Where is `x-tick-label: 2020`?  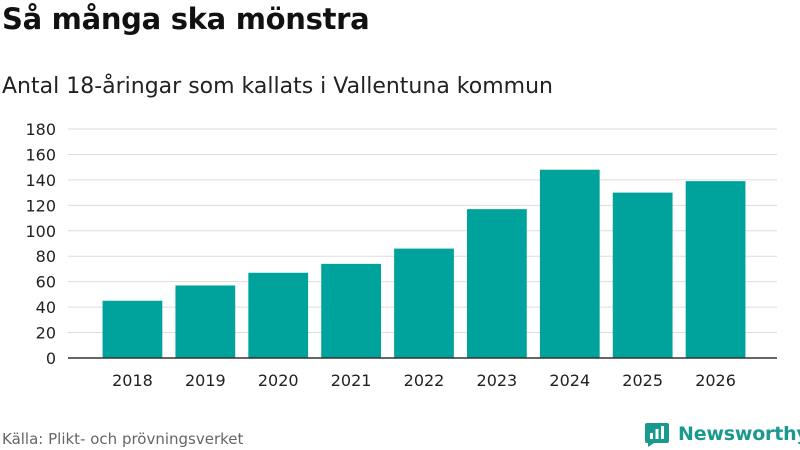
x-tick-label: 2020 is located at coordinates (278, 380).